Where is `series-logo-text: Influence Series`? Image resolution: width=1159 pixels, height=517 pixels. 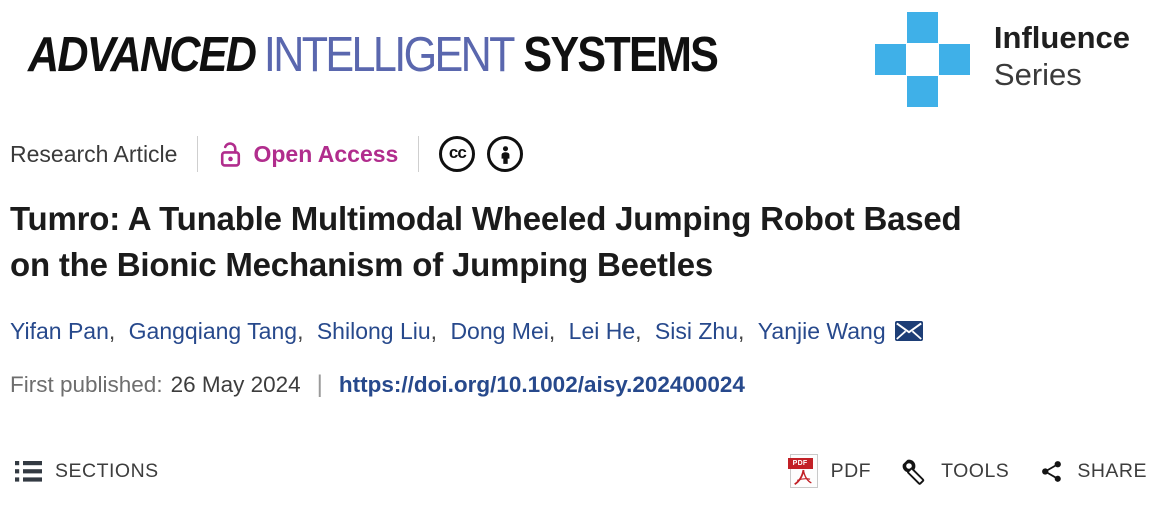
series-logo-text: Influence Series is located at coordinates (1062, 56).